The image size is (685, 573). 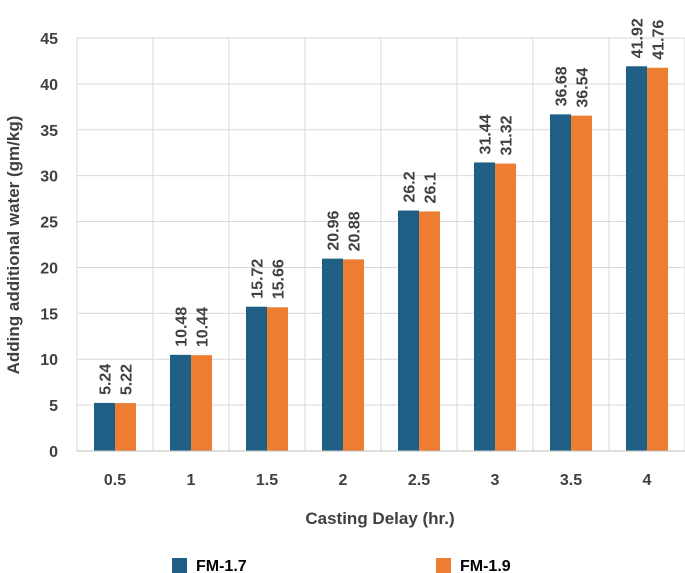 I want to click on data-label: 41.76, so click(x=659, y=40).